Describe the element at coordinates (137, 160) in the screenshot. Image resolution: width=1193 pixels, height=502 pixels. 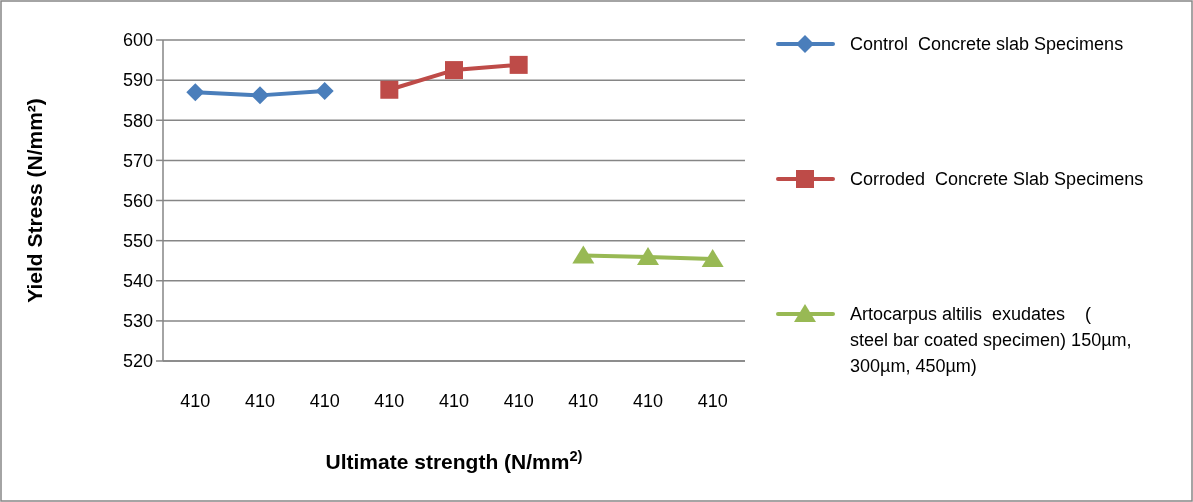
I see `y-tick-label: 570` at that location.